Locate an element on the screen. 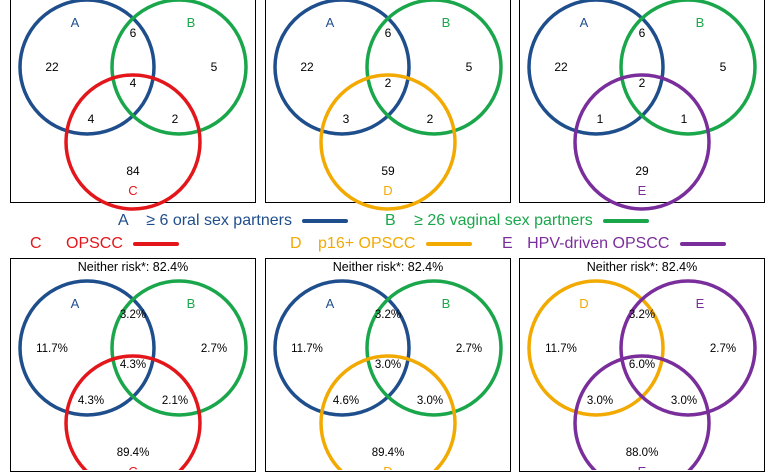  venn-top-2-label-c: D is located at coordinates (387, 190).